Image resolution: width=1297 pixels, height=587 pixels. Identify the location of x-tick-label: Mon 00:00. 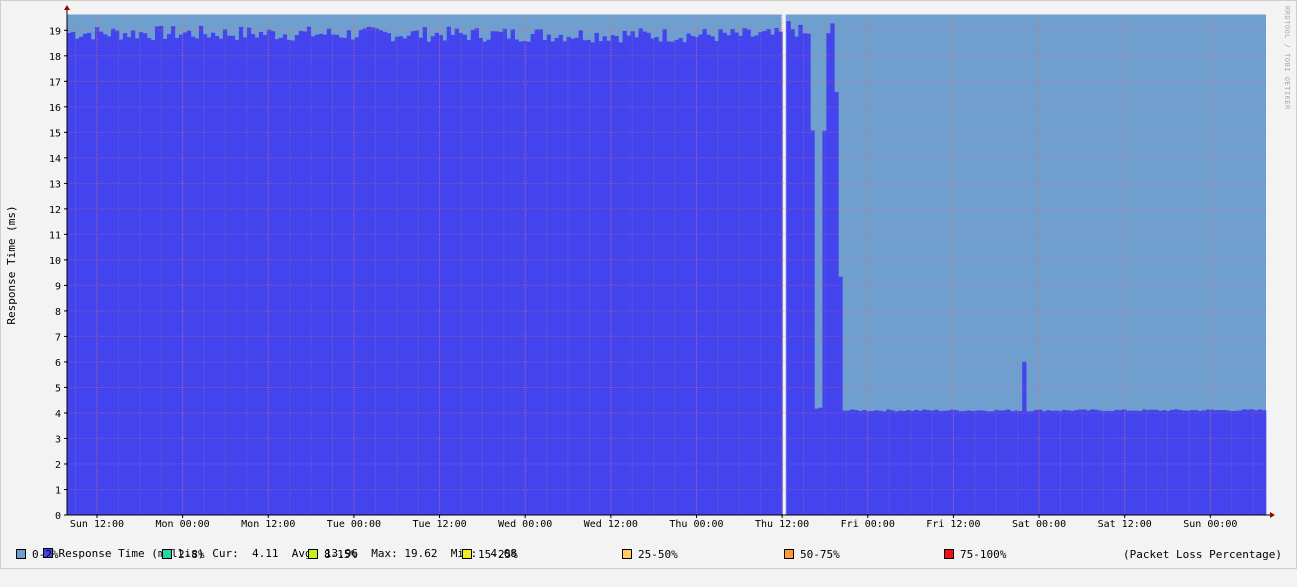
(183, 524).